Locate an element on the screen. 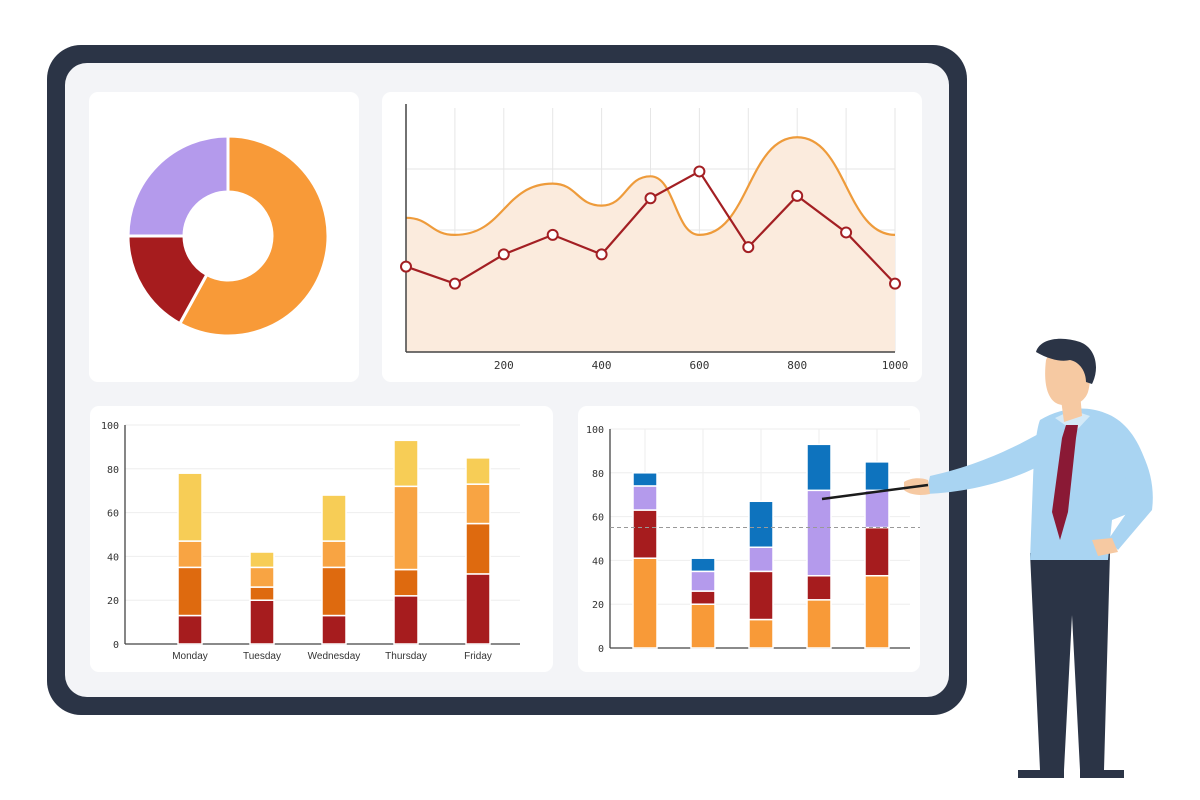 The image size is (1200, 800). x-category-label: Thursday is located at coordinates (406, 656).